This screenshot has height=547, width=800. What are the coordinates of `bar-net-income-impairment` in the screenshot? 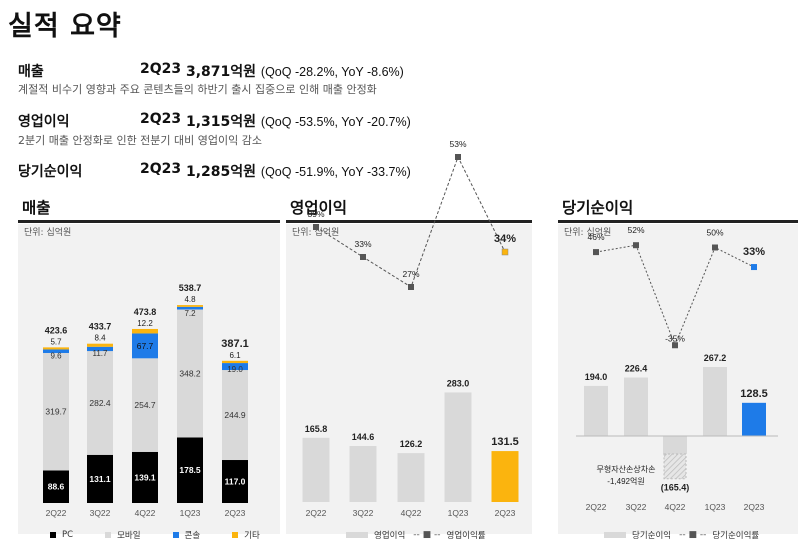 It's located at (675, 466).